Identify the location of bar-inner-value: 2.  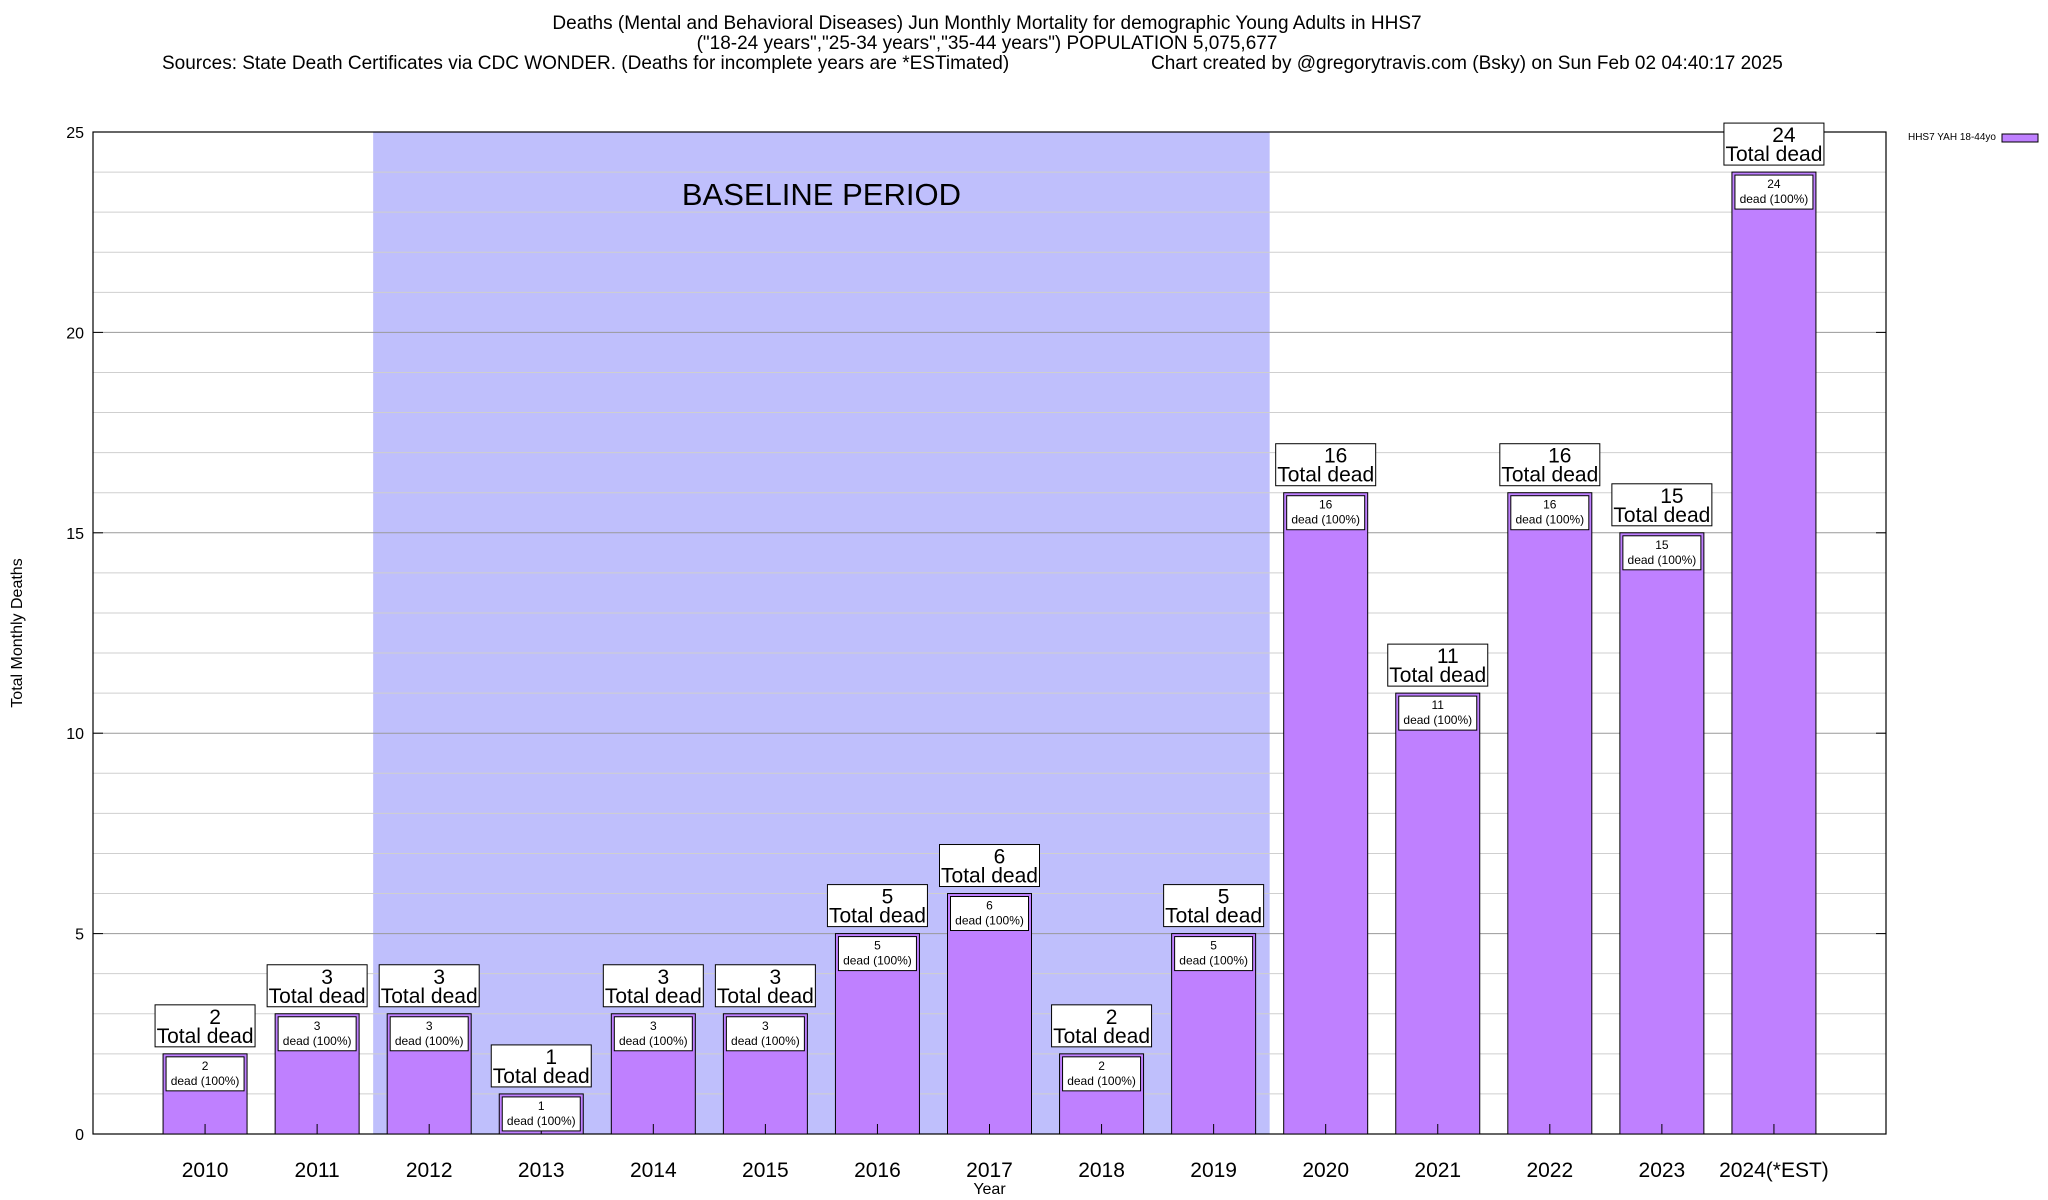
(205, 1066).